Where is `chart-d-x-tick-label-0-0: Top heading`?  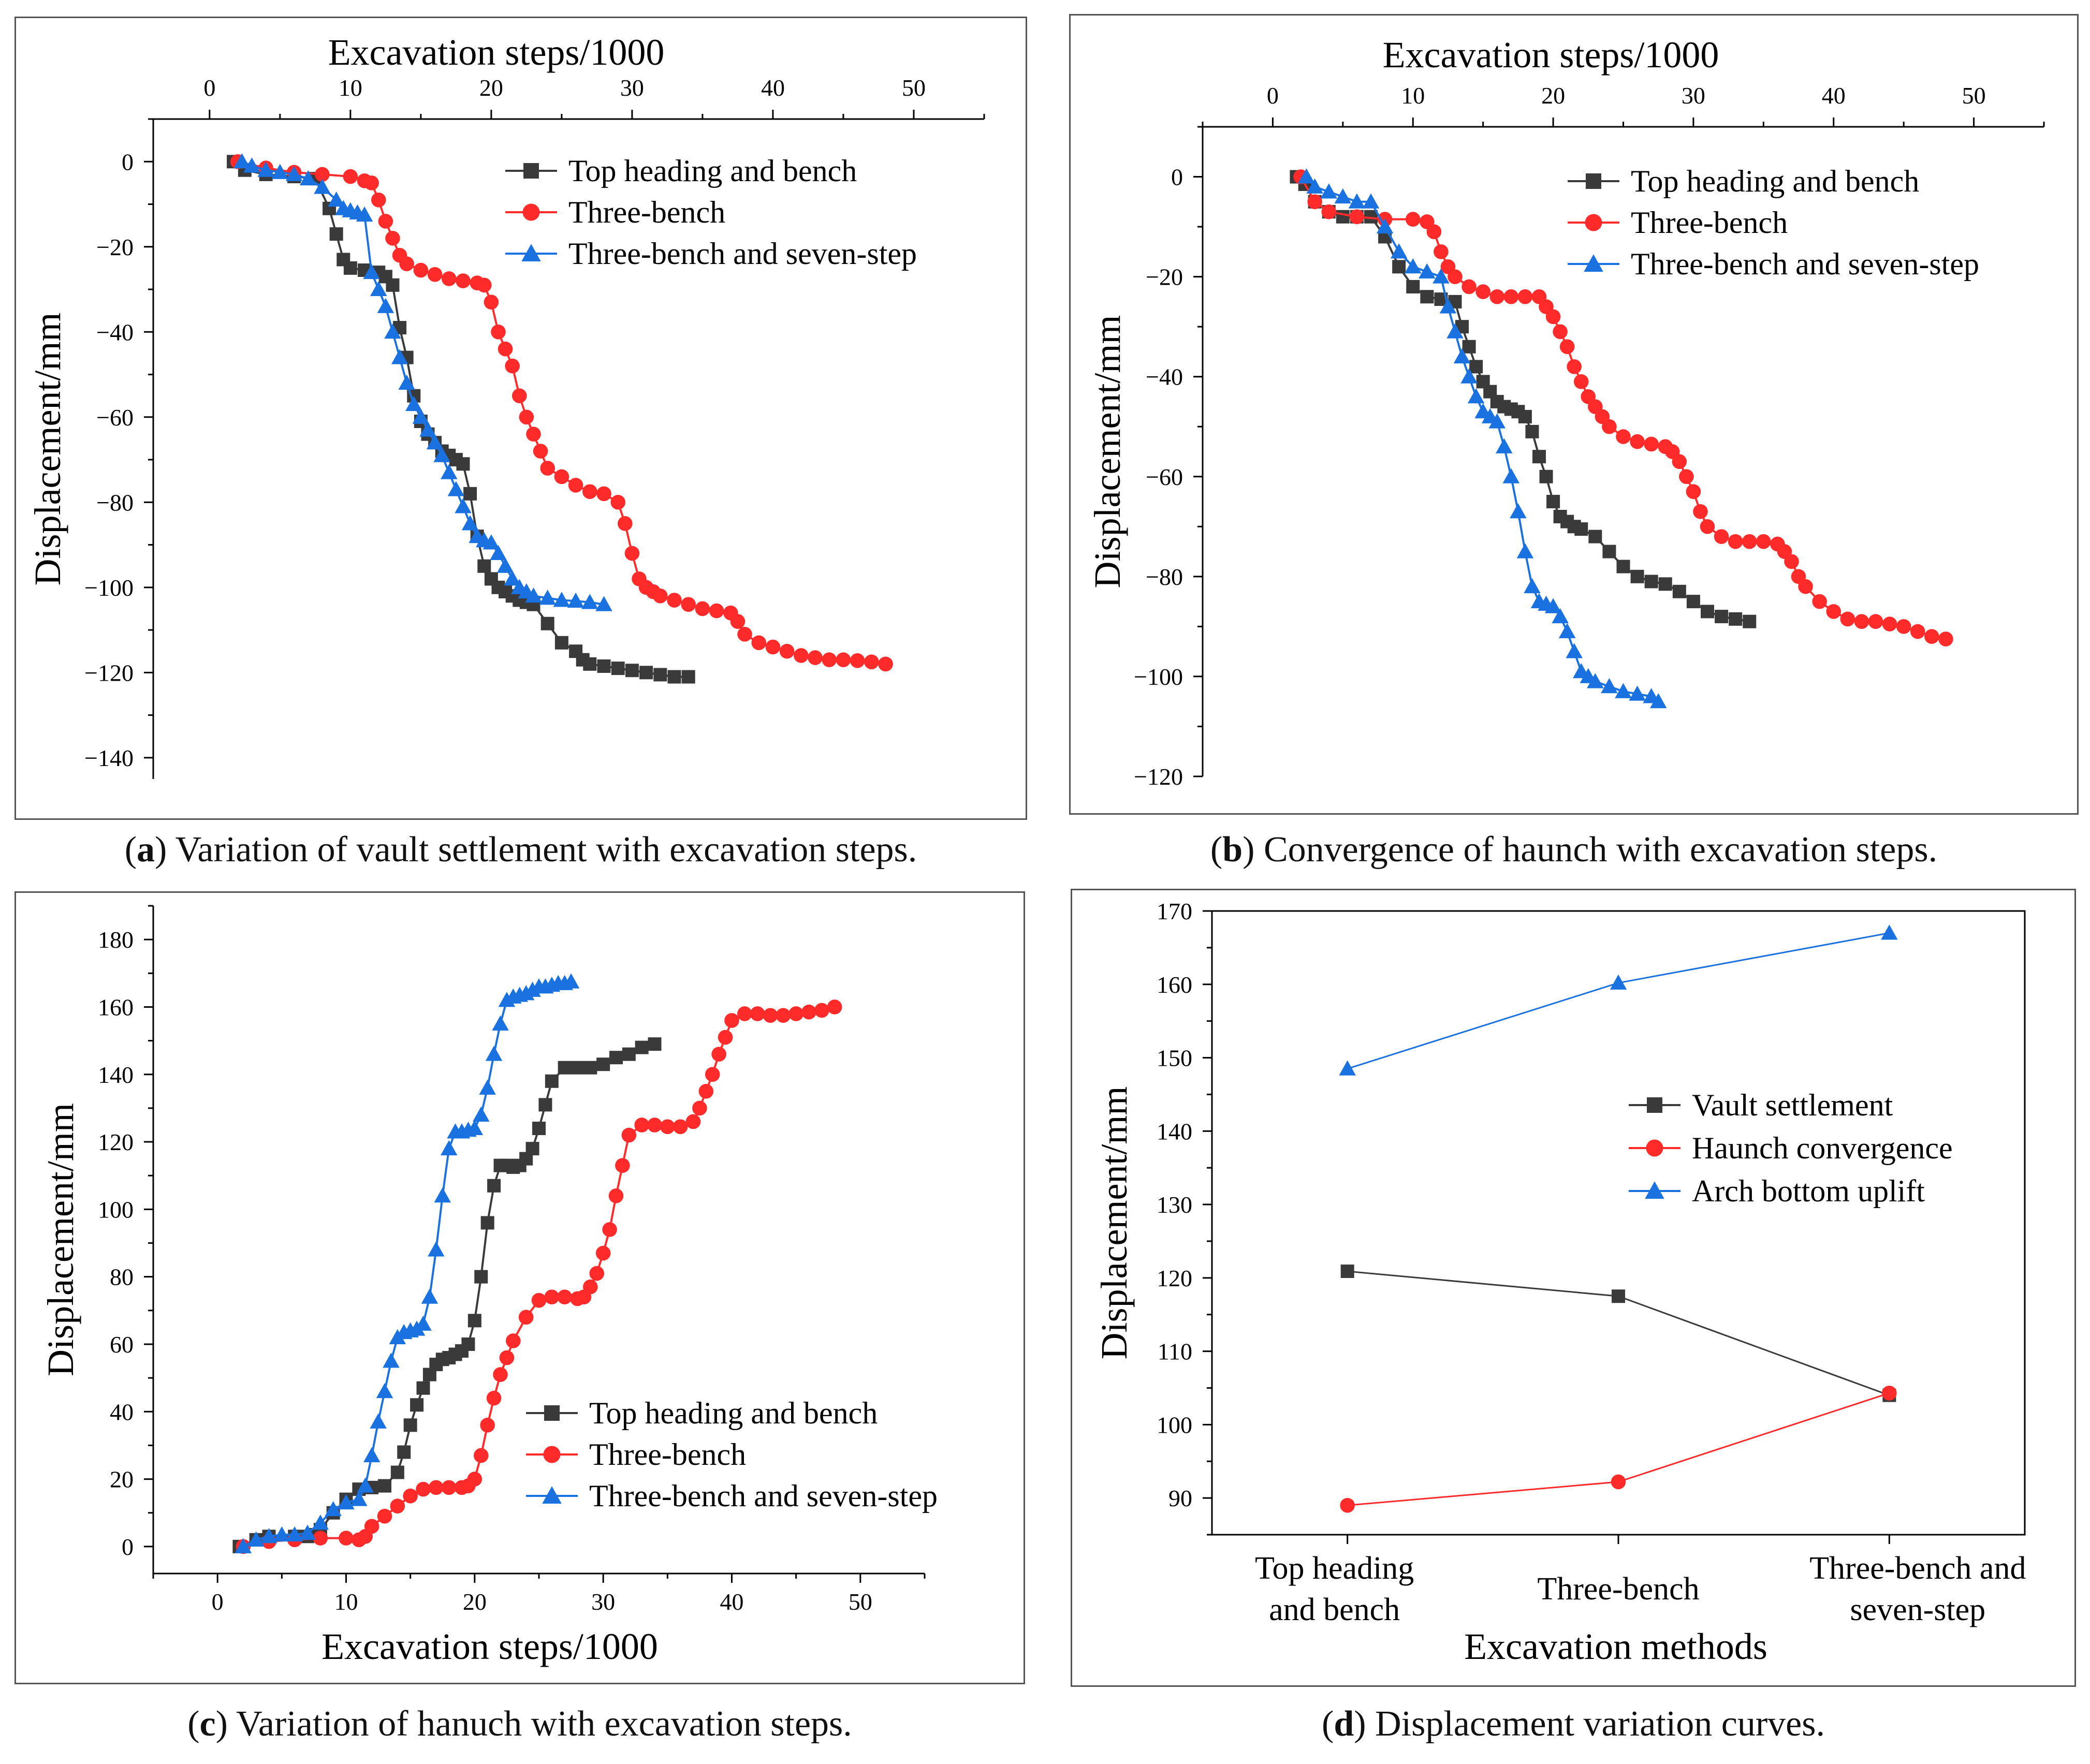
chart-d-x-tick-label-0-0: Top heading is located at coordinates (1334, 1568).